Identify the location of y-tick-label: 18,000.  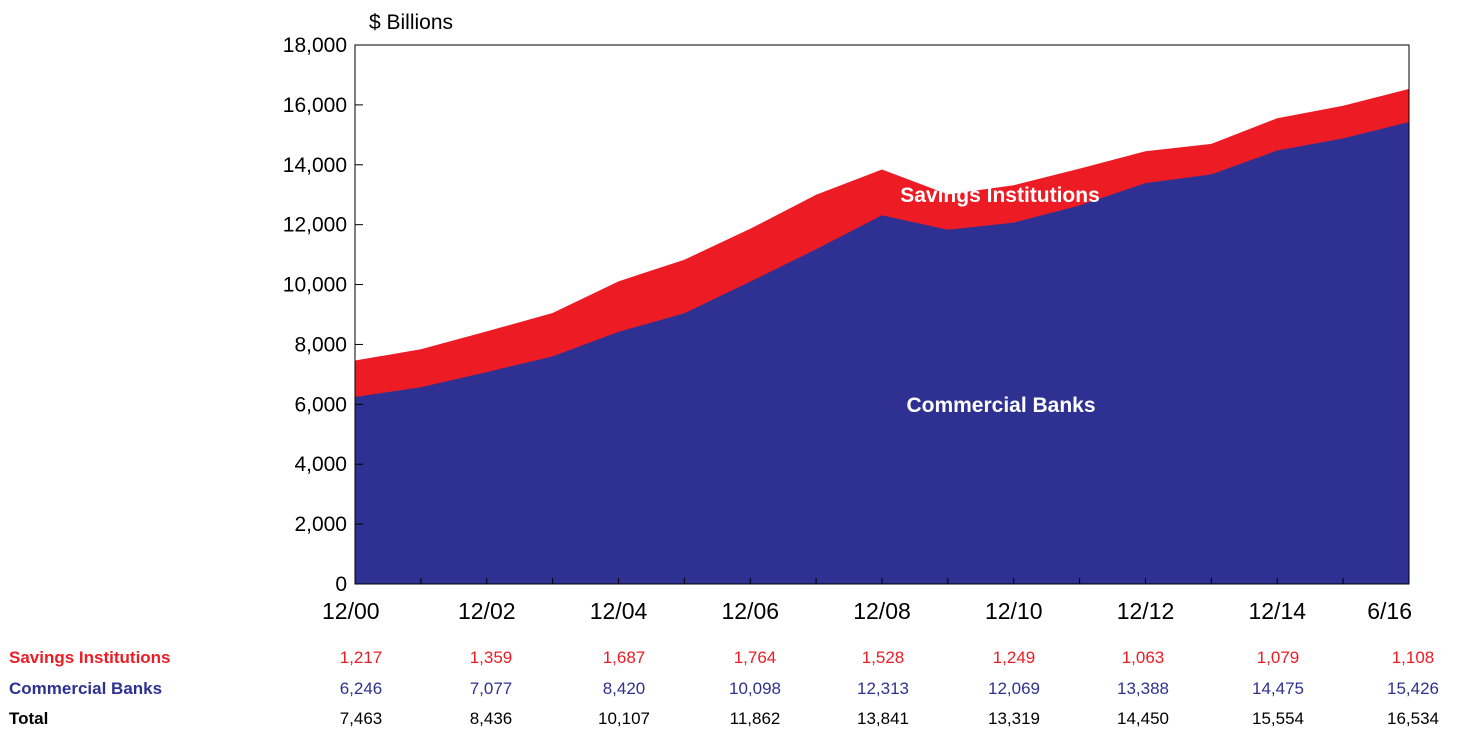
(315, 45).